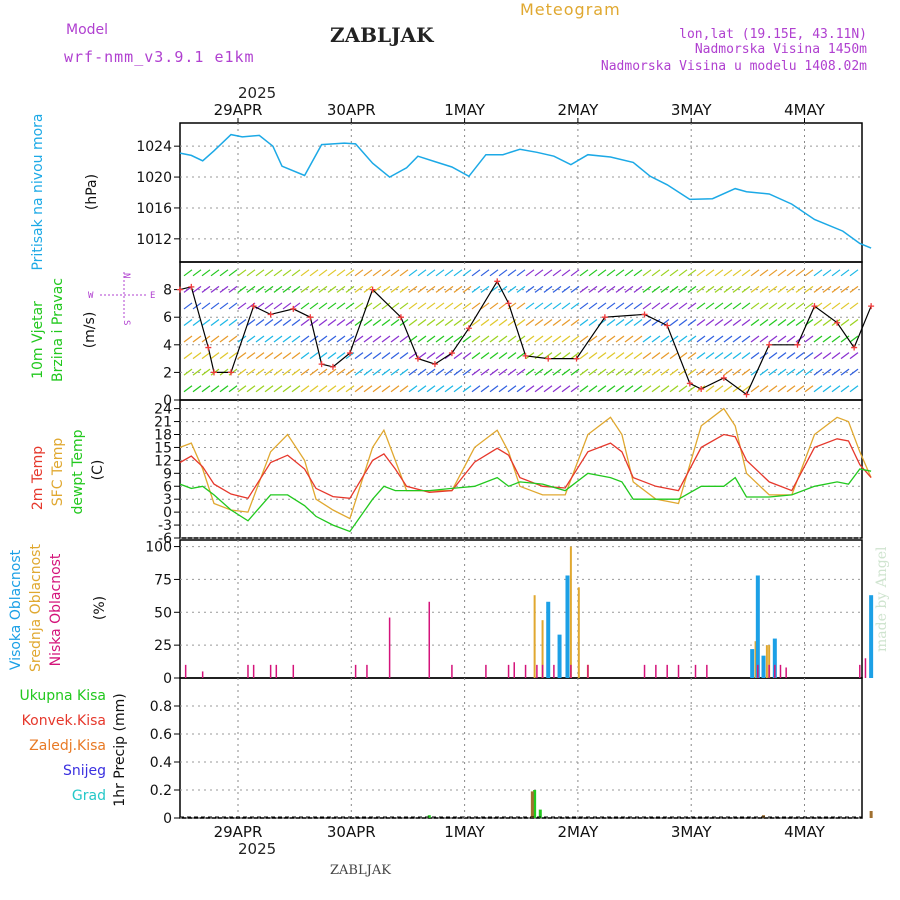 This screenshot has height=900, width=900. Describe the element at coordinates (90, 330) in the screenshot. I see `wind-unit: (m/s)` at that location.